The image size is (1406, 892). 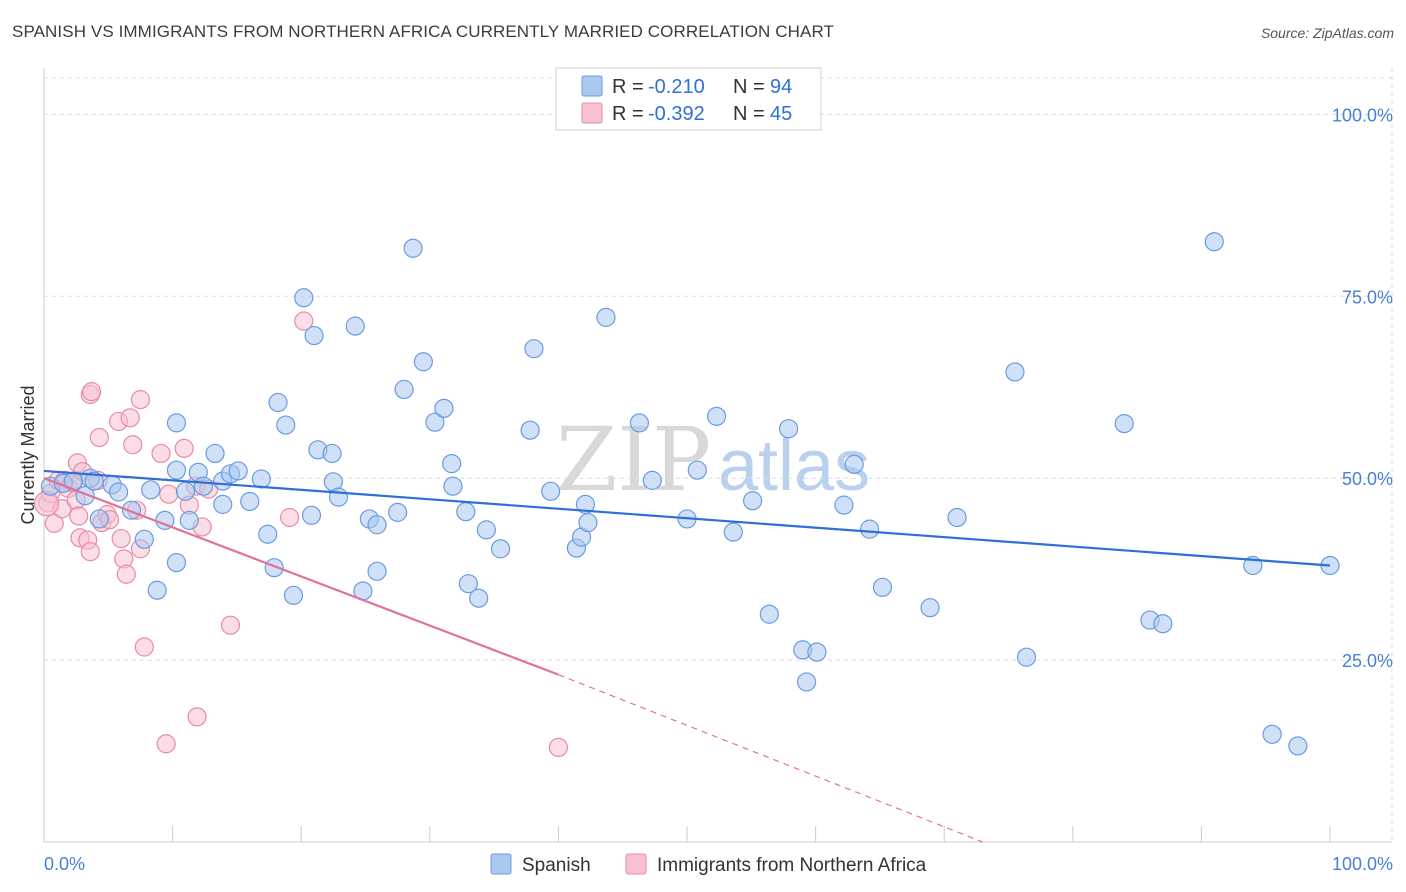 What do you see at coordinates (1327, 33) in the screenshot?
I see `source-label: Source: ZipAtlas.com` at bounding box center [1327, 33].